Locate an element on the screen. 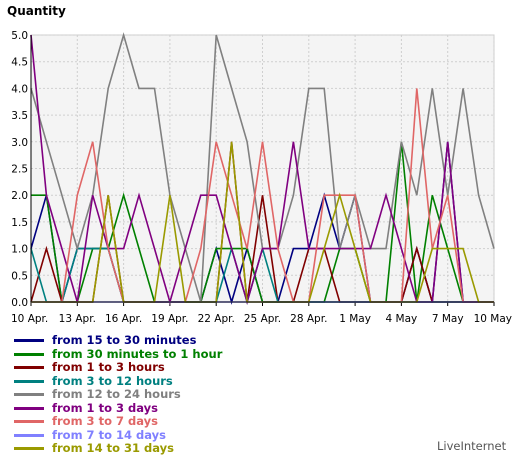  legend-label: from 7 to 14 days is located at coordinates (109, 434).